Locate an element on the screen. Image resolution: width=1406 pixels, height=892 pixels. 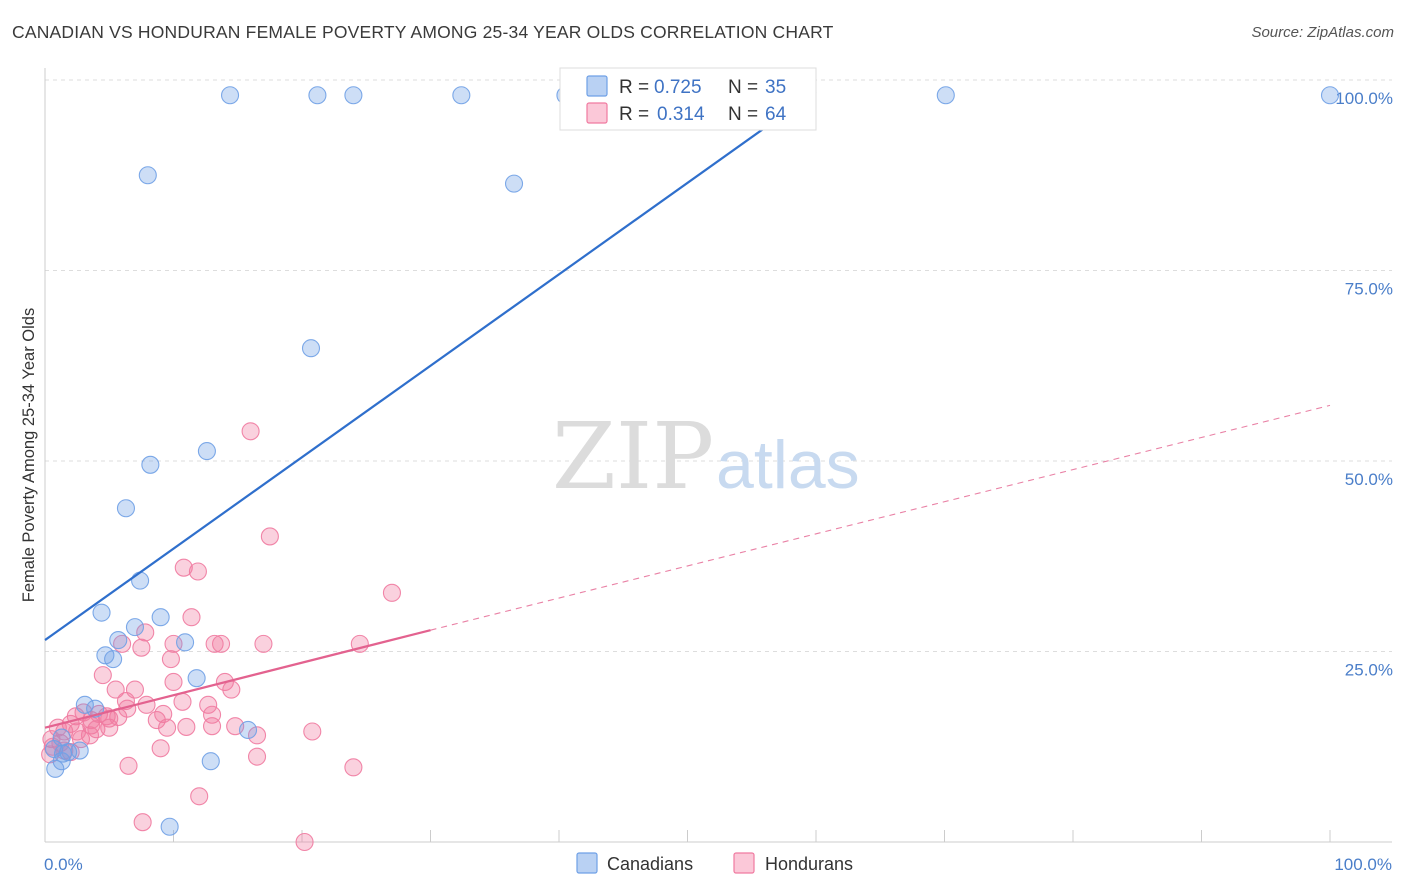
watermark: ZIP atlas is located at coordinates (706, 456).